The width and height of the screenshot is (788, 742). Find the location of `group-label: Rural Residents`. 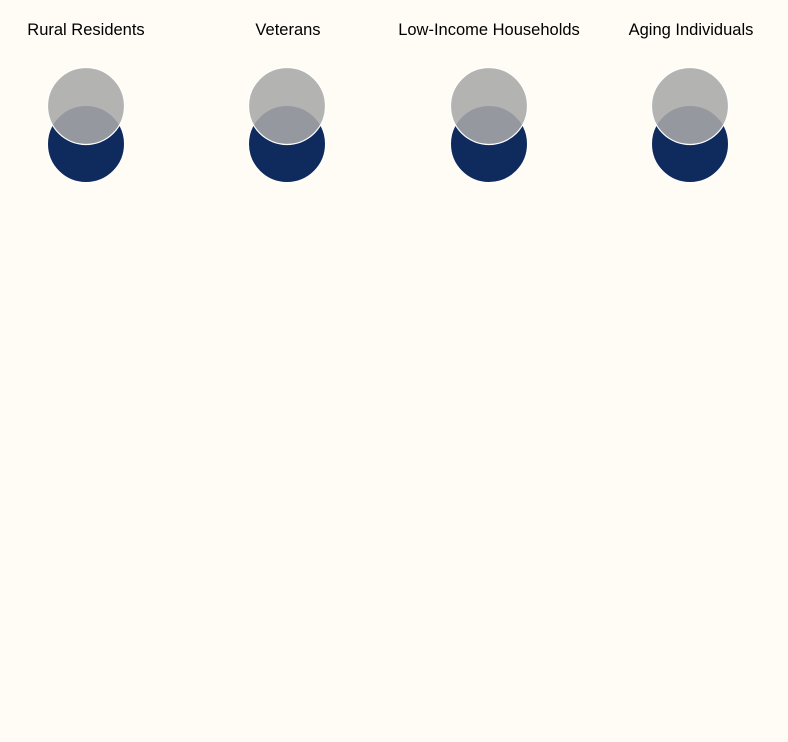

group-label: Rural Residents is located at coordinates (86, 30).